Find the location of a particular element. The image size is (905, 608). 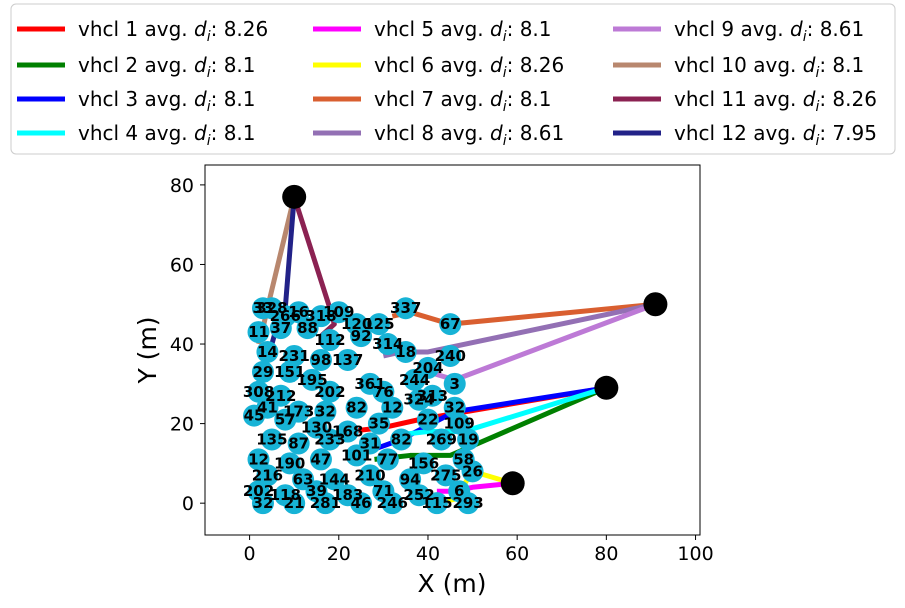

node-label: 82 is located at coordinates (401, 440).